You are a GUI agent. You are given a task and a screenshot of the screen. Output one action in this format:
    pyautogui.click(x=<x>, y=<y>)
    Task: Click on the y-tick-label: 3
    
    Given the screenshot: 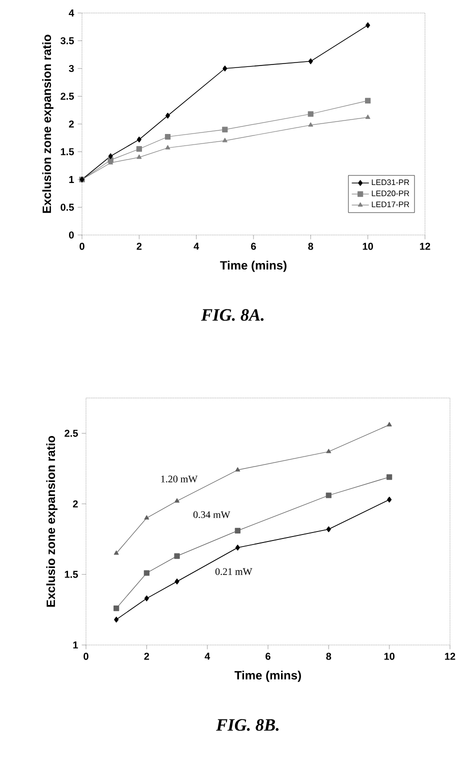 What is the action you would take?
    pyautogui.click(x=71, y=68)
    